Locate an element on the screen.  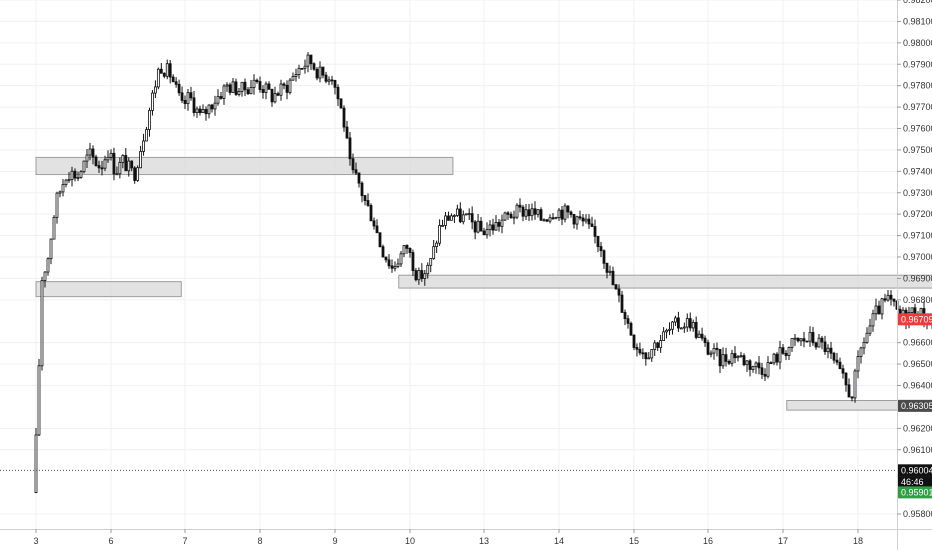
price-tag-label: 0.96004 is located at coordinates (916, 470).